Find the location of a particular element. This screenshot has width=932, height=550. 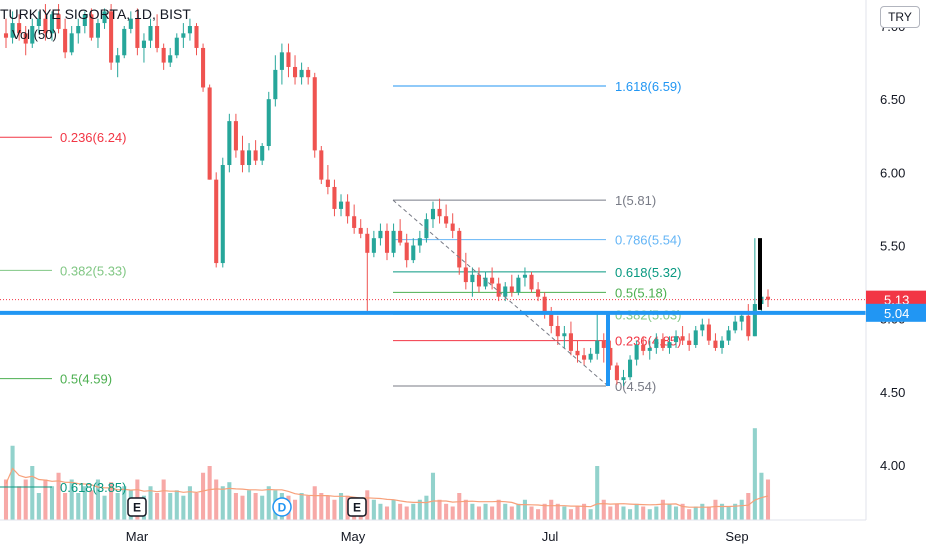

fib-left-level: 0.236(6.24) is located at coordinates (63, 137).